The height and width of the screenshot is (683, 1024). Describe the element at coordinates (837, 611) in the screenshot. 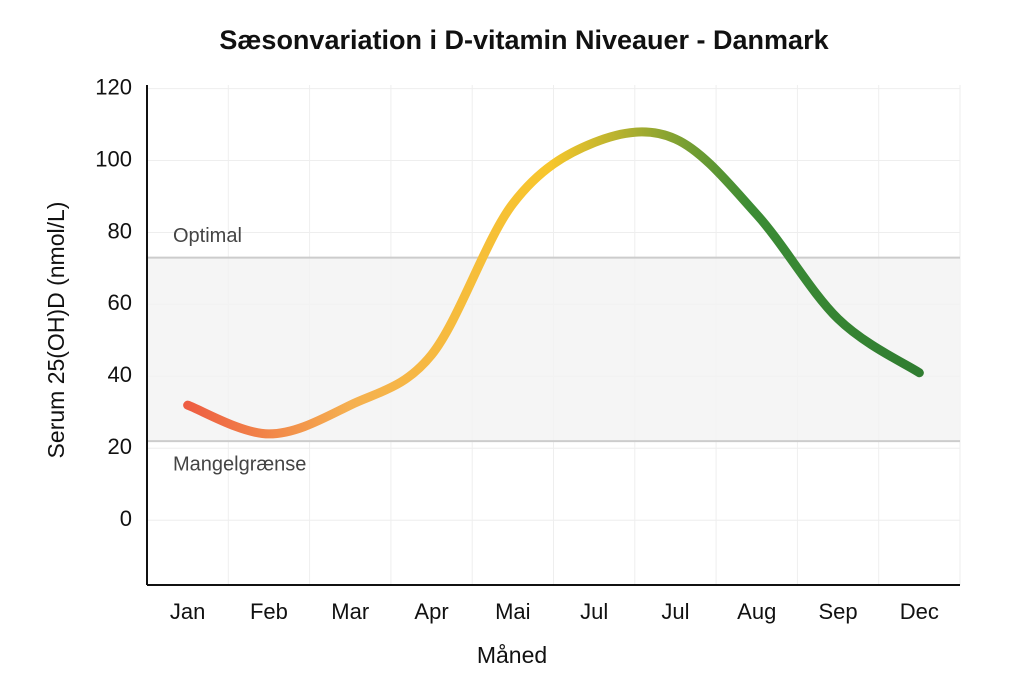

I see `x-tick-label: Sep` at that location.